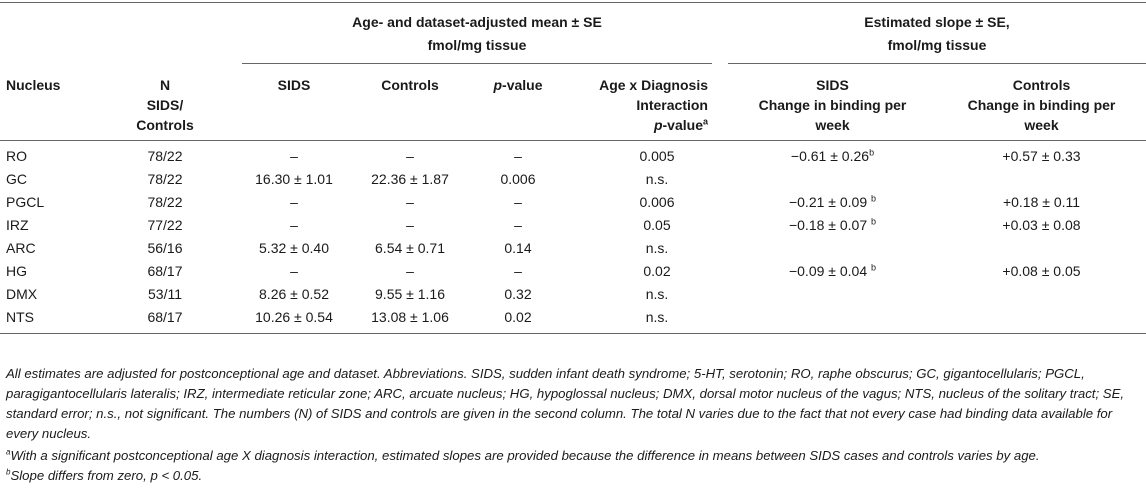 Image resolution: width=1146 pixels, height=488 pixels. I want to click on table-row: NTS 68/17 10.26 ± 0.54 13.08 ± 1.06 0.02 n.s., so click(573, 320).